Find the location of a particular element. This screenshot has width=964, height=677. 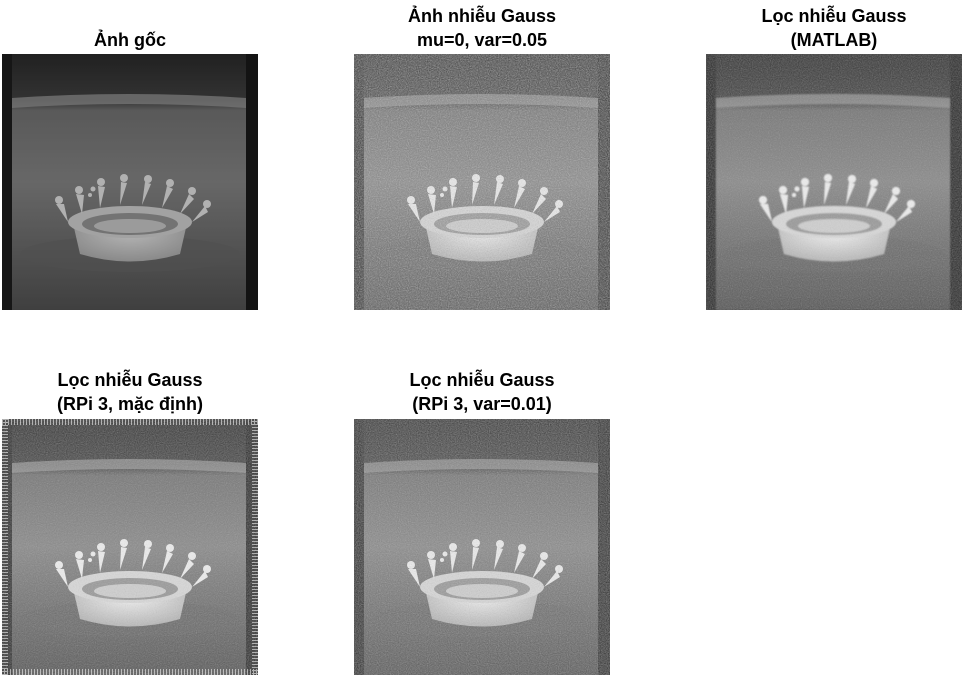

filtered-rpi-default-image is located at coordinates (130, 547).